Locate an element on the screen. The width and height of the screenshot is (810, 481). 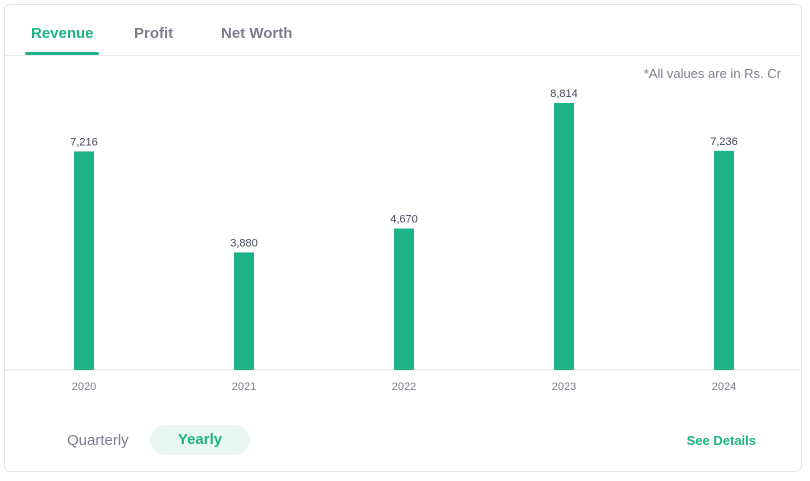
tab-revenue: Revenue is located at coordinates (62, 33).